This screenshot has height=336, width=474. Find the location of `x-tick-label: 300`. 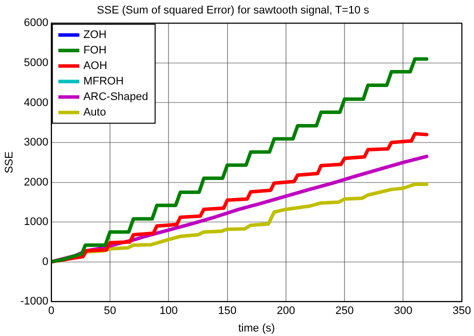

x-tick-label: 300 is located at coordinates (403, 311).